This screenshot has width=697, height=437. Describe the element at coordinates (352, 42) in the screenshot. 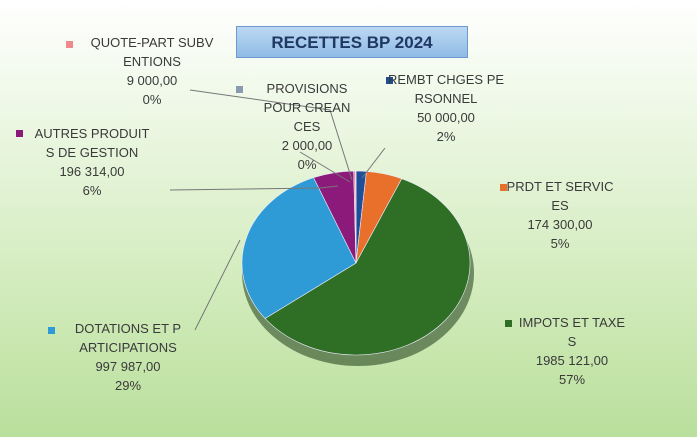

I see `chart-title: RECETTES BP 2024` at that location.